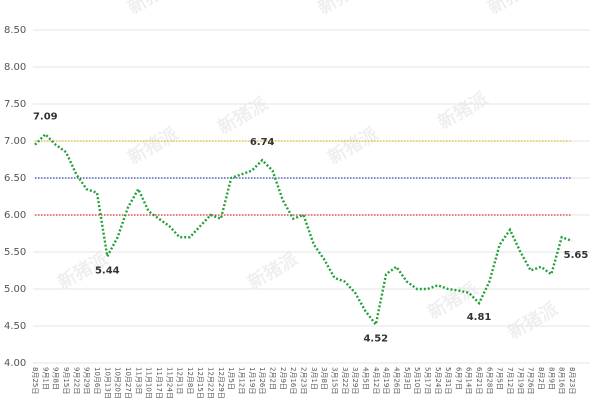 The image size is (600, 400). Describe the element at coordinates (159, 383) in the screenshot. I see `x-tick-label: 11月17日` at that location.